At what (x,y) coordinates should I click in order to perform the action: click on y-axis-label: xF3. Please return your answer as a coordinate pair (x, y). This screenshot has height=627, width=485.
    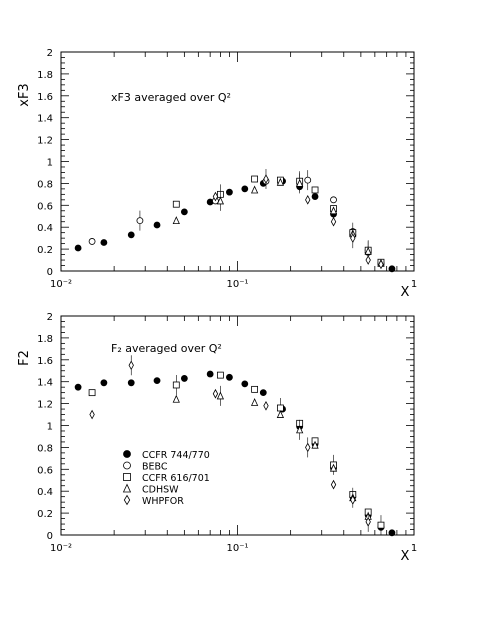
    Looking at the image, I should click on (24, 94).